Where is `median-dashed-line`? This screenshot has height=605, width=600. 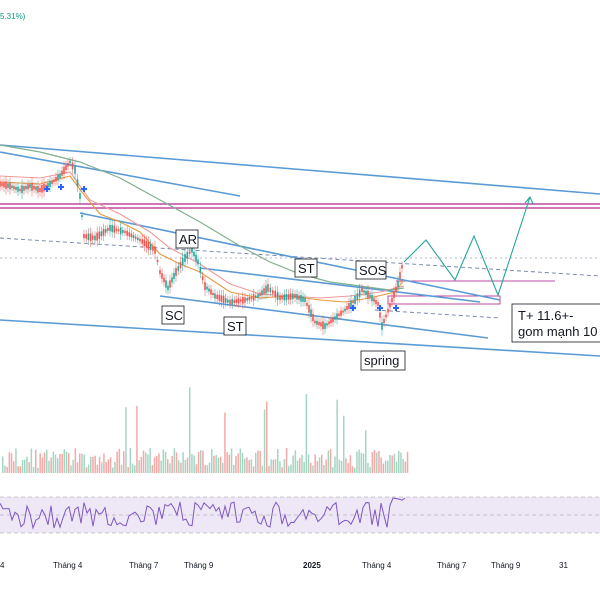
median-dashed-line is located at coordinates (300, 257).